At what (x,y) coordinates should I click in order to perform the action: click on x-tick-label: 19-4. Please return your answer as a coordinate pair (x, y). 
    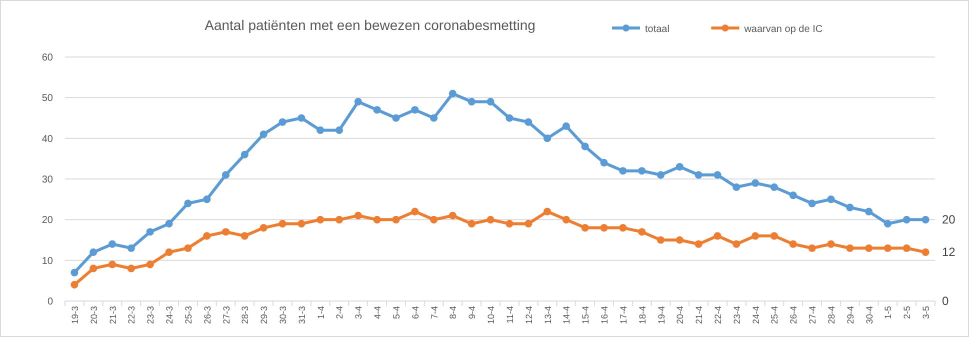
    Looking at the image, I should click on (661, 315).